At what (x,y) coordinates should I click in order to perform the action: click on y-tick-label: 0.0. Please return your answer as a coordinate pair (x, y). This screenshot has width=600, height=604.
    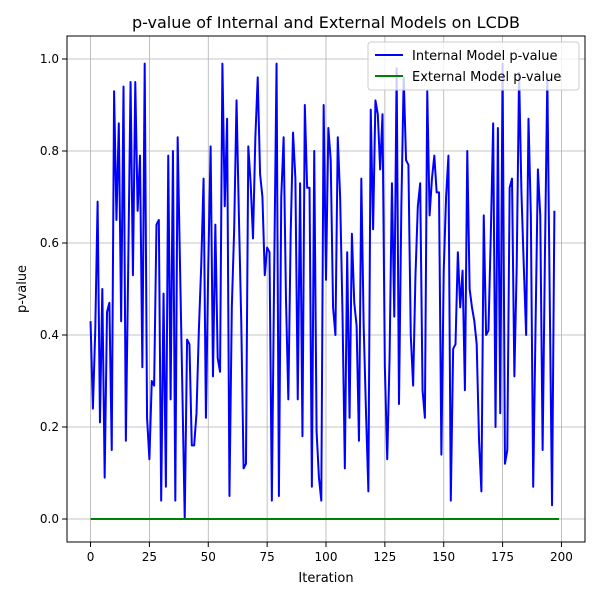
    Looking at the image, I should click on (49, 519).